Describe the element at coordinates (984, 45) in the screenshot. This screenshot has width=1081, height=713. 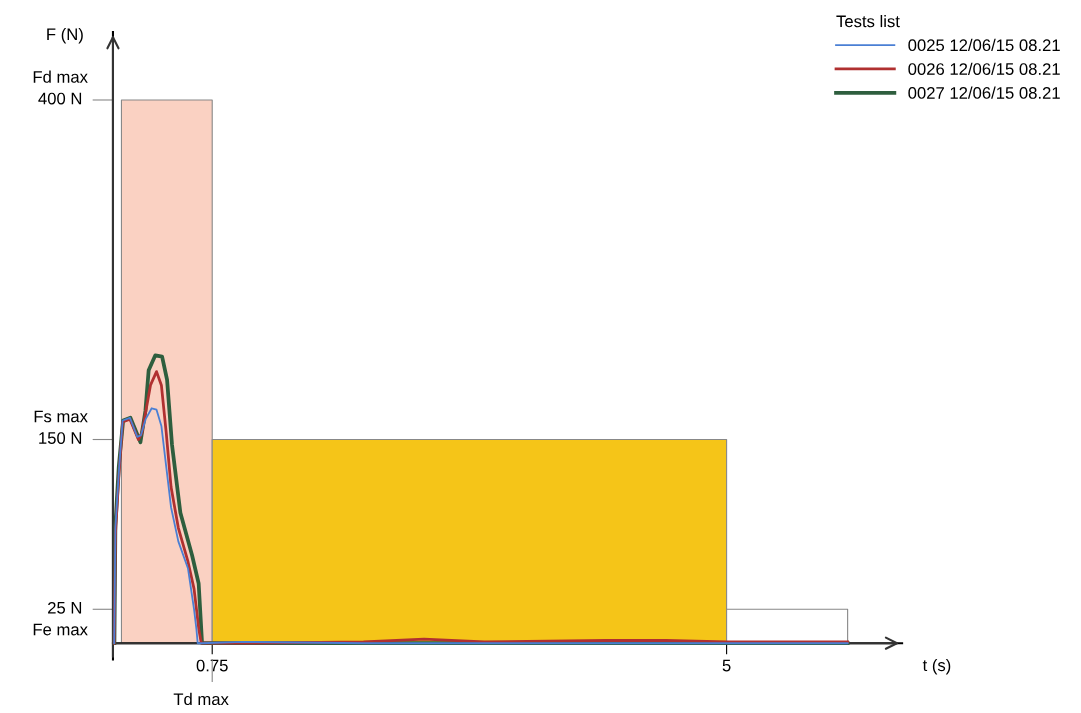
I see `legend-label: 0025 12/06/15 08.21` at that location.